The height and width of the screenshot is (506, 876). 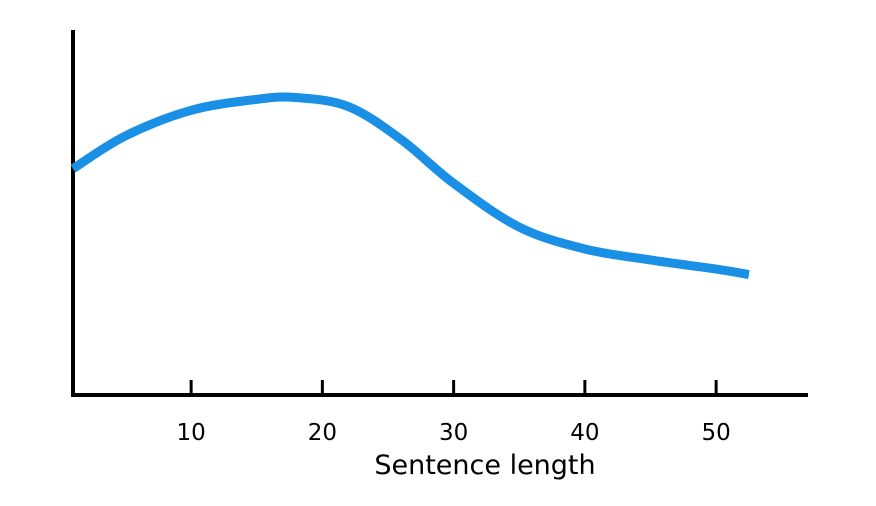 What do you see at coordinates (715, 433) in the screenshot?
I see `x-tick-label: 50` at bounding box center [715, 433].